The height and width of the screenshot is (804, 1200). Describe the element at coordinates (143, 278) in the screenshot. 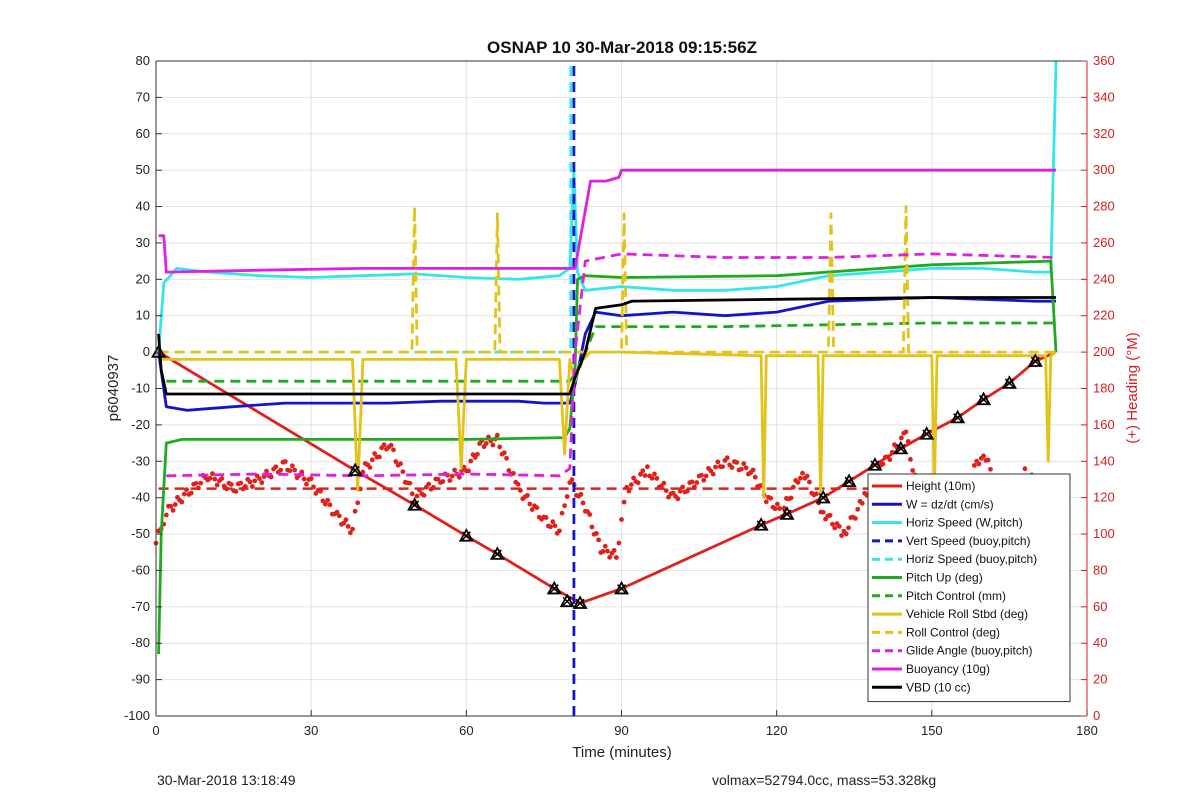

I see `y-tick-label: 20` at that location.